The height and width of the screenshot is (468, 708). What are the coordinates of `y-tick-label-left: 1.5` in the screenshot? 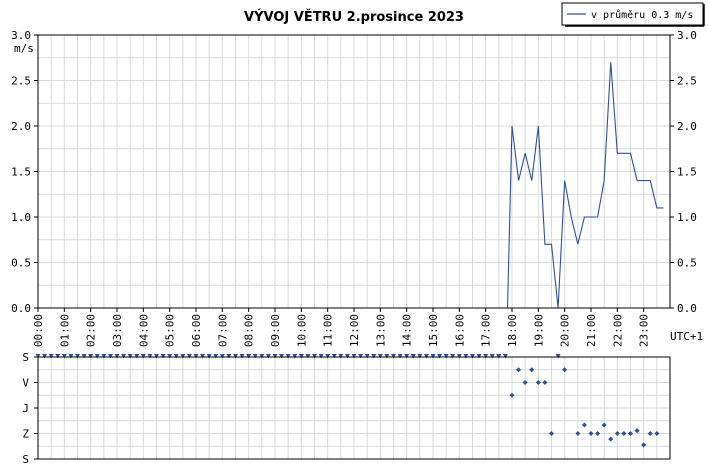 It's located at (21, 172).